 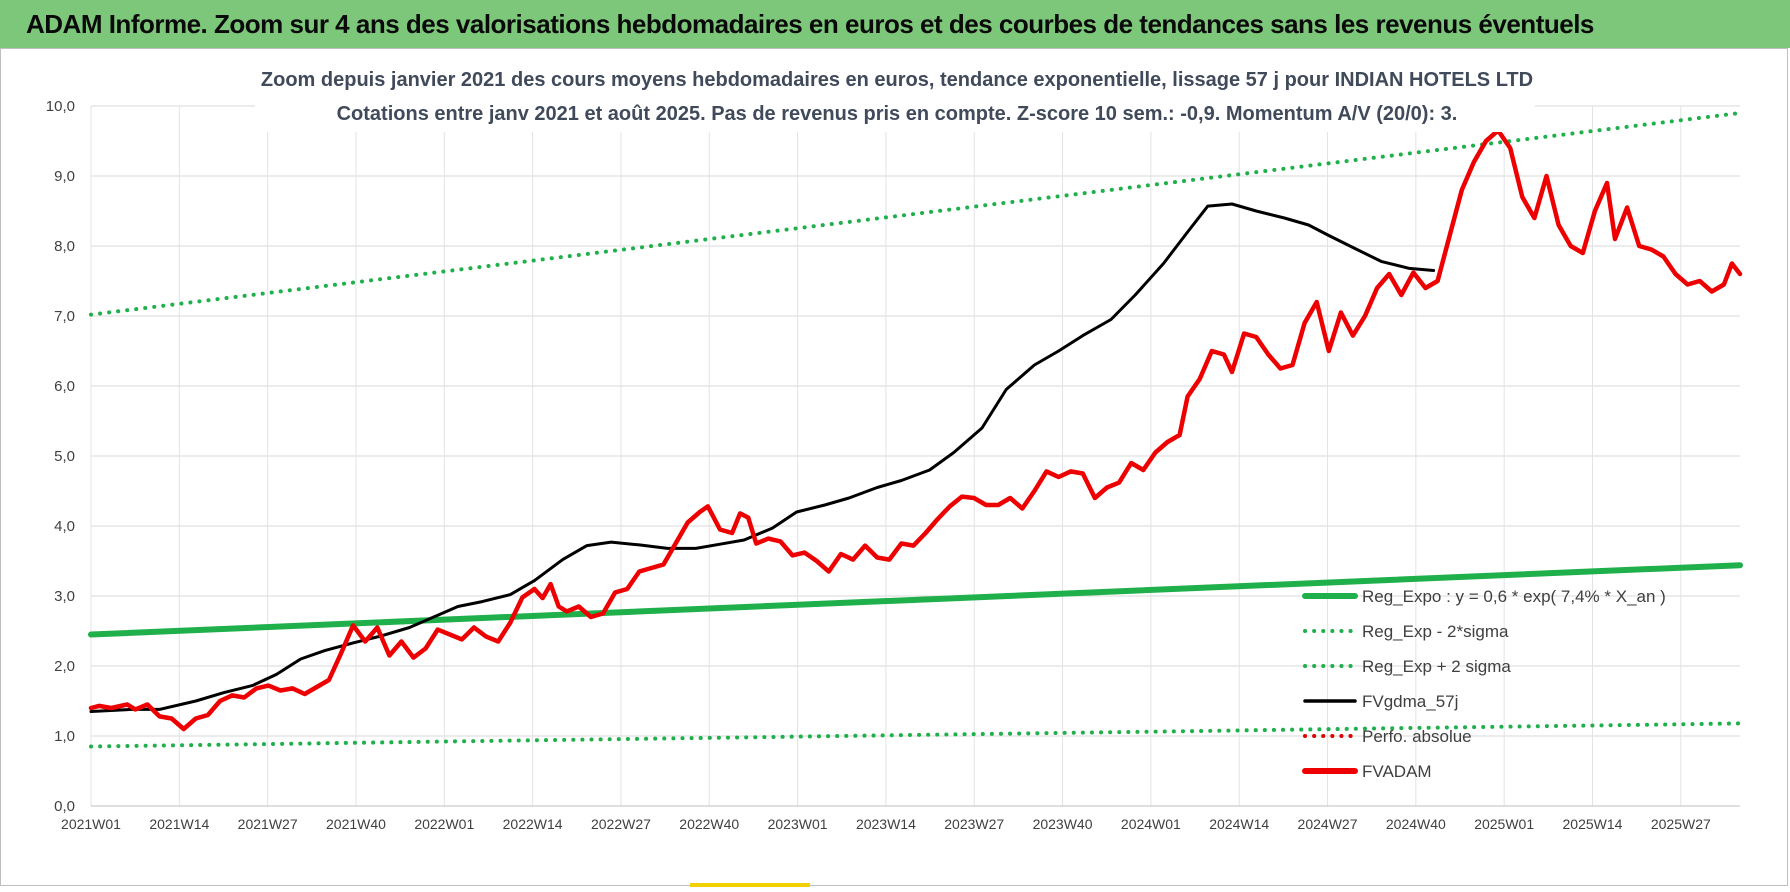 I want to click on y-tick-label: 2,0, so click(x=64, y=666).